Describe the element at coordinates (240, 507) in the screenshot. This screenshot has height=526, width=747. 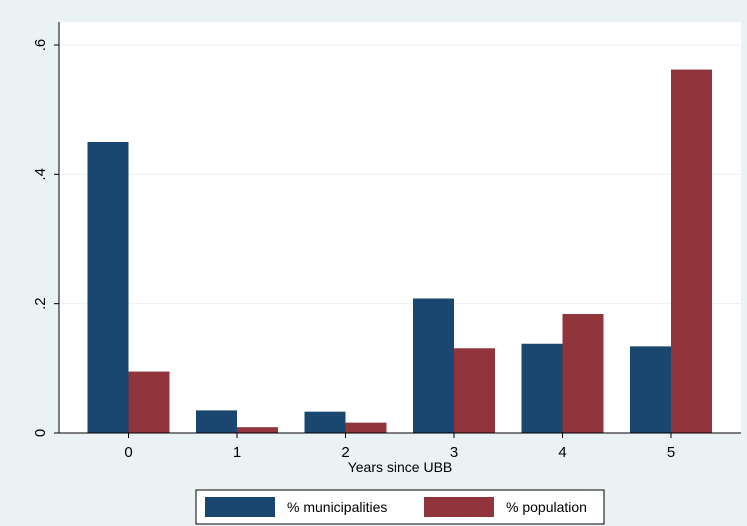
I see `legend-swatch-municipalities` at that location.